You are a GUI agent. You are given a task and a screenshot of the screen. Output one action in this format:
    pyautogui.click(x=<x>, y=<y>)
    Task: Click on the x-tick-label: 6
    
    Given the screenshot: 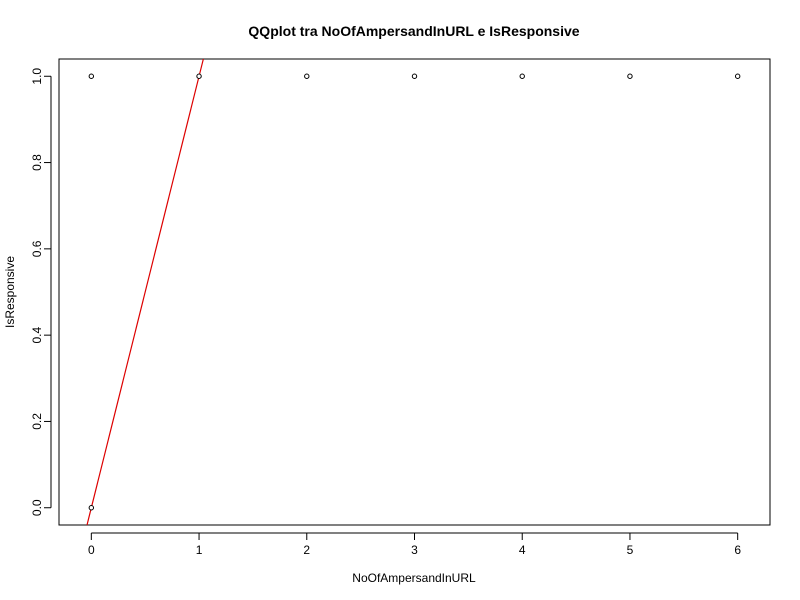 What is the action you would take?
    pyautogui.click(x=737, y=550)
    